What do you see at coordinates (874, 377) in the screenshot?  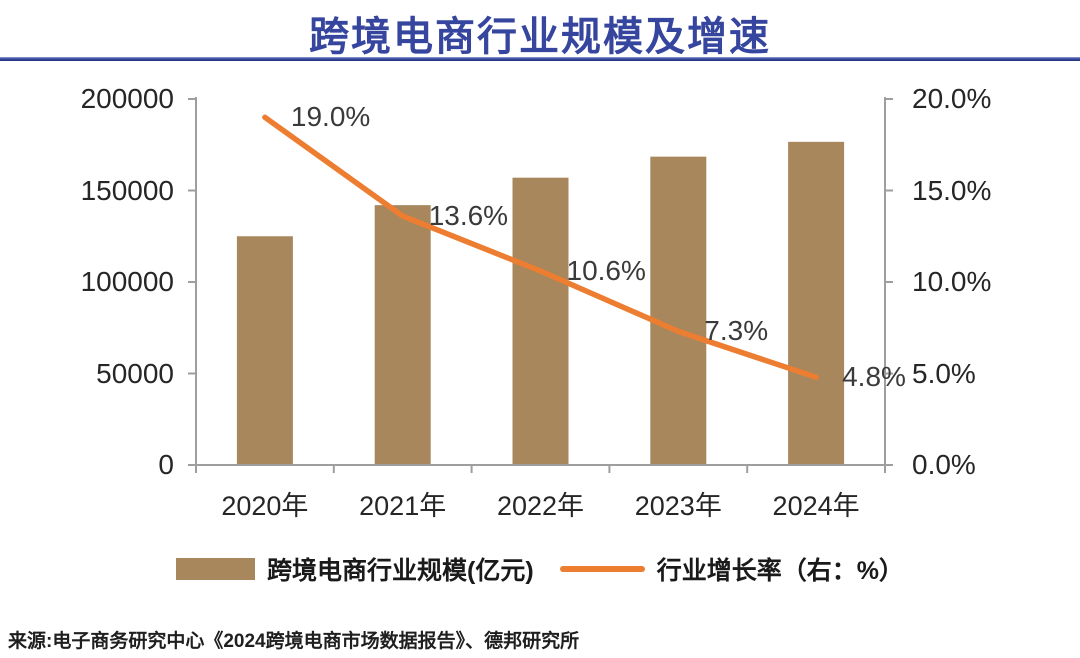 I see `growth-point-label: 4.8%` at bounding box center [874, 377].